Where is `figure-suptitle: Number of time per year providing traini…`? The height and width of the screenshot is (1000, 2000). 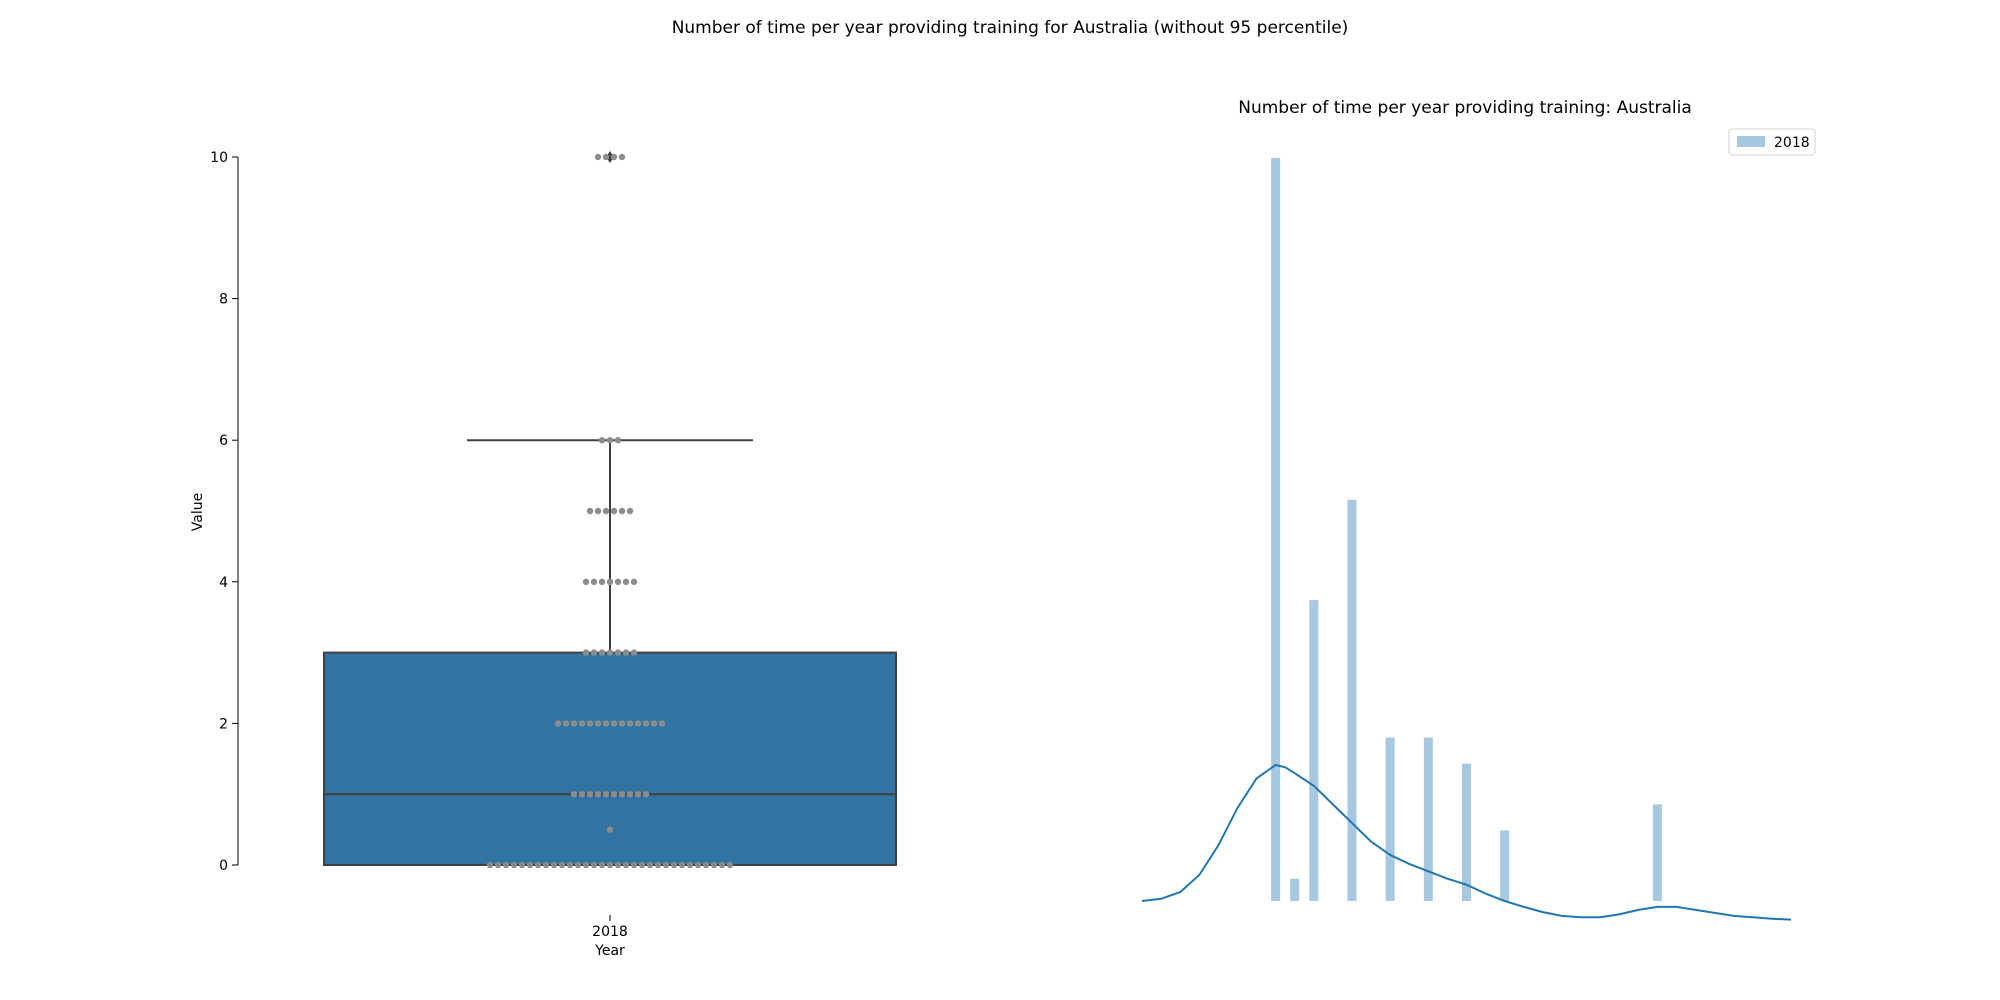
figure-suptitle: Number of time per year providing traini… is located at coordinates (1010, 28).